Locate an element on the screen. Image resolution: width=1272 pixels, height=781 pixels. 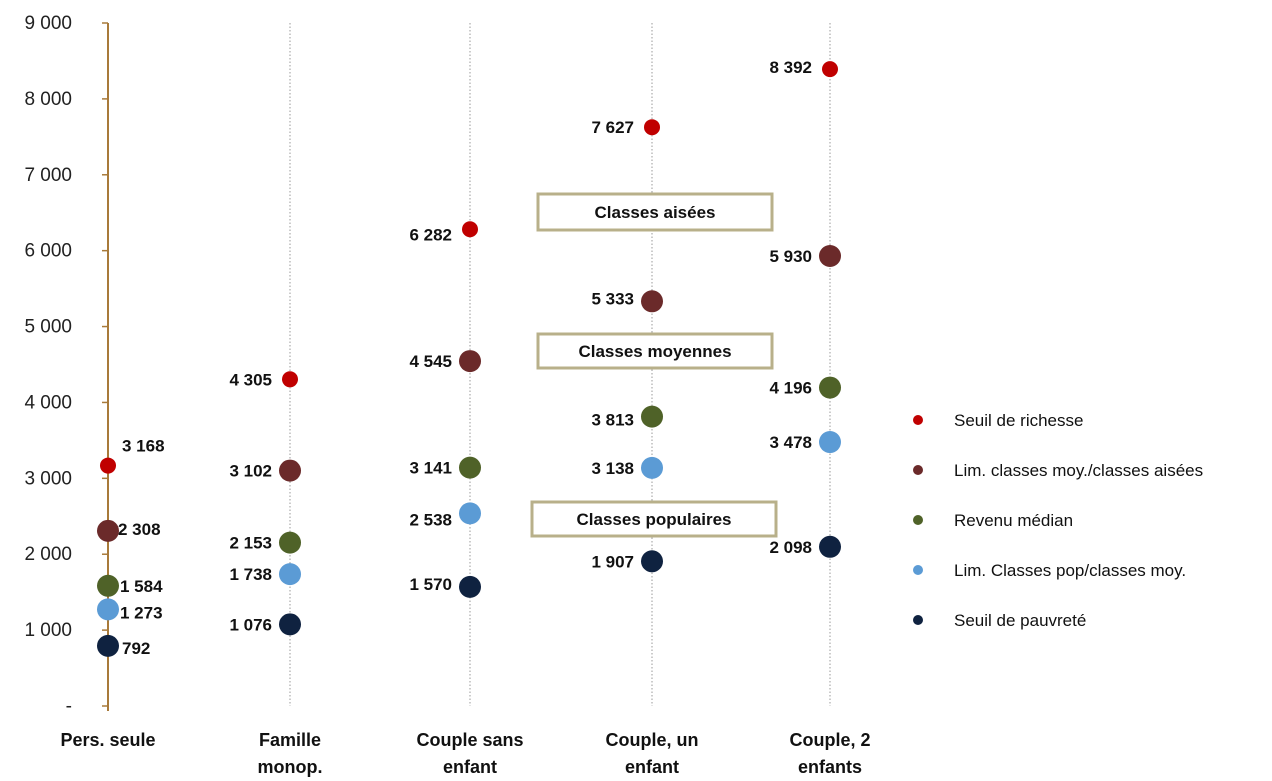
data-label: 5 333 is located at coordinates (612, 298).